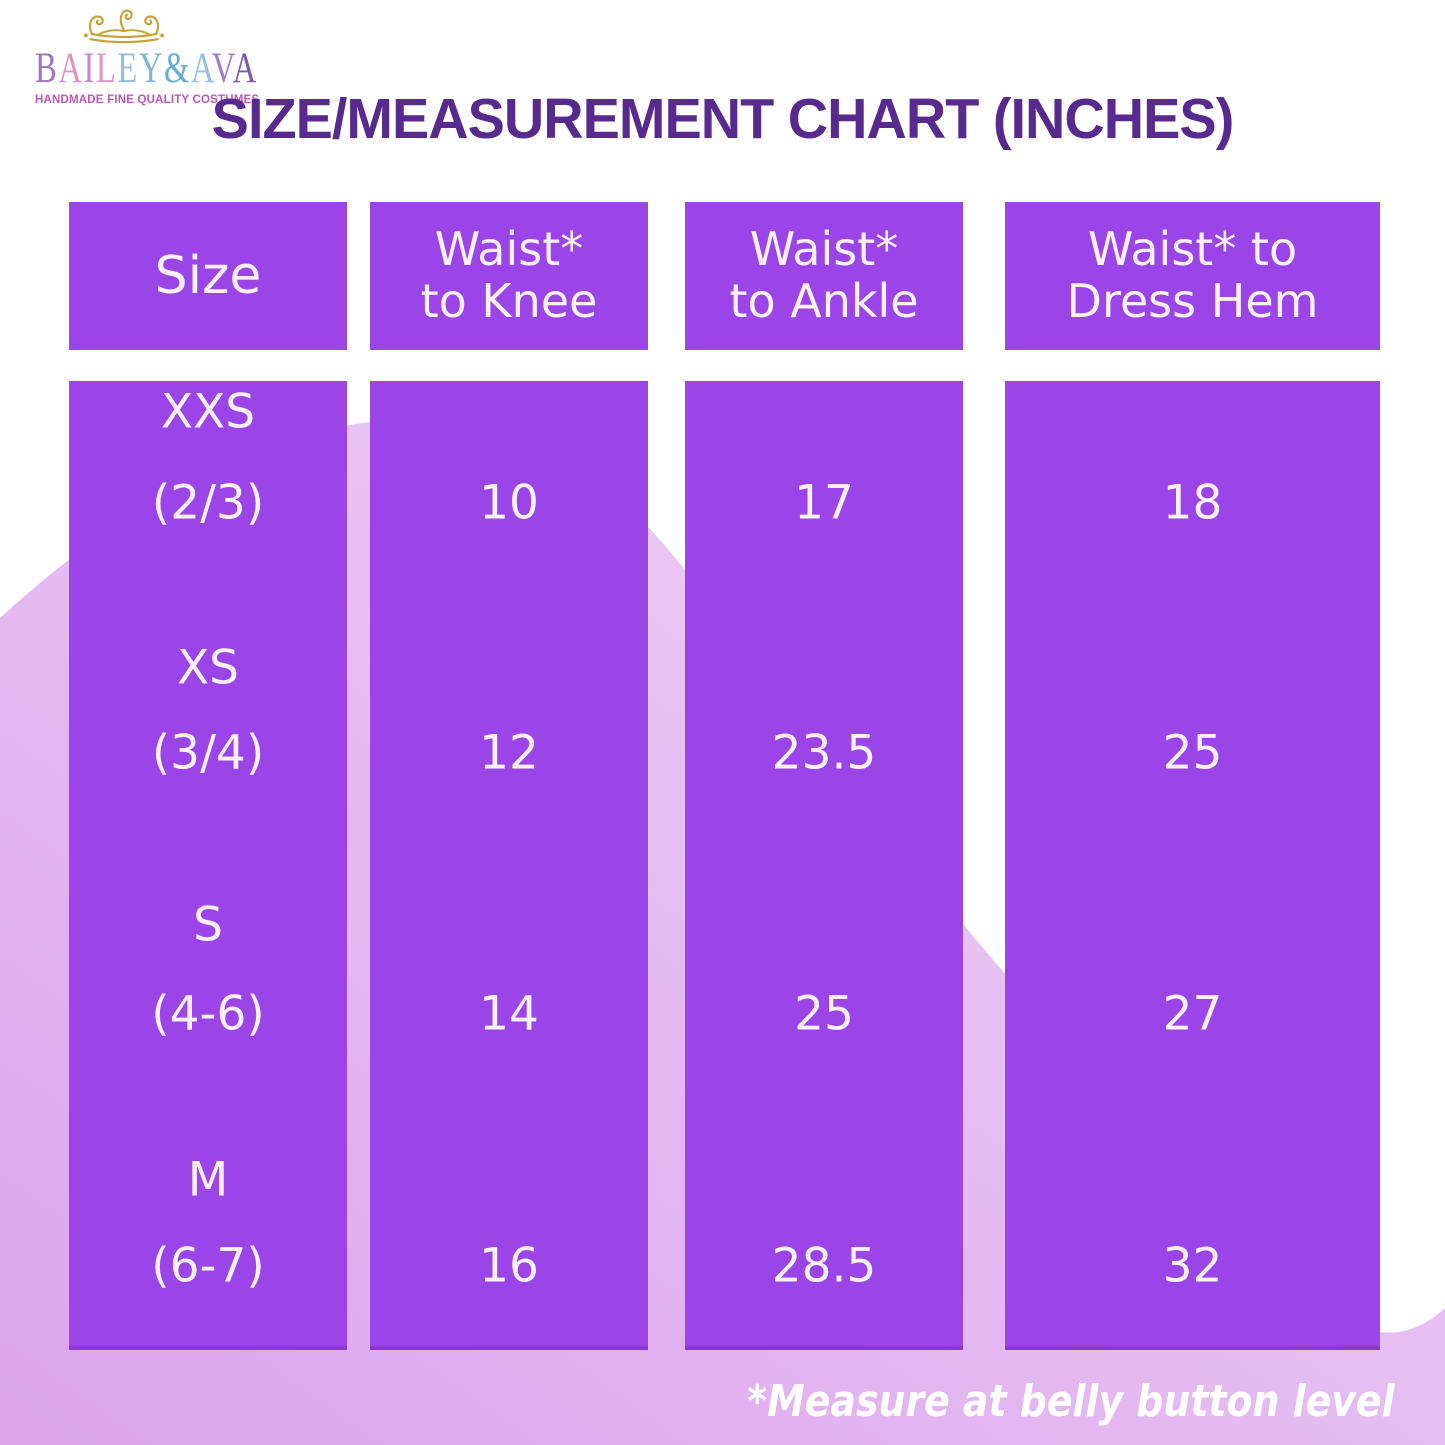 Image resolution: width=1445 pixels, height=1445 pixels. I want to click on logo-letter: E, so click(128, 68).